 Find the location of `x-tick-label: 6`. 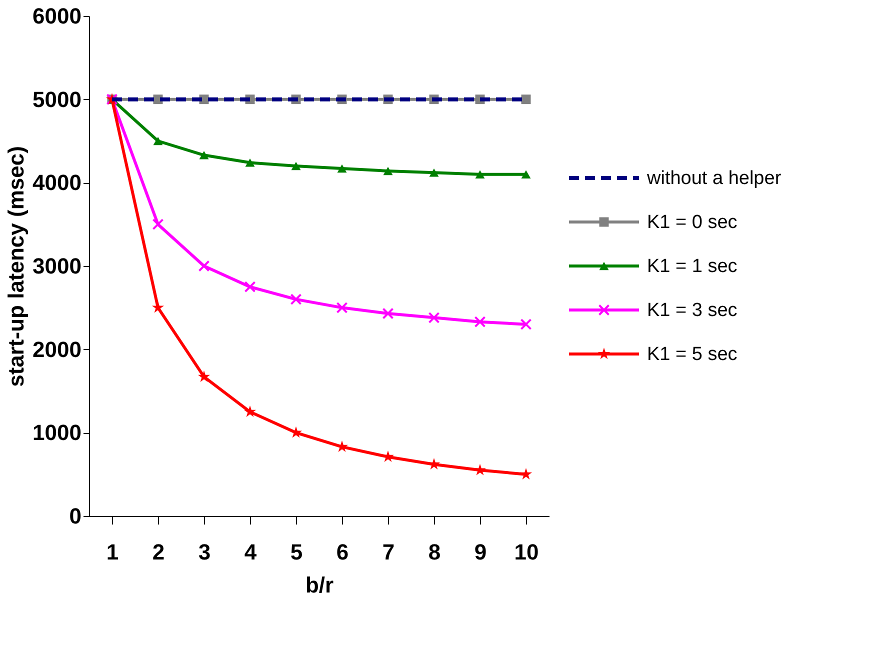

x-tick-label: 6 is located at coordinates (342, 552).